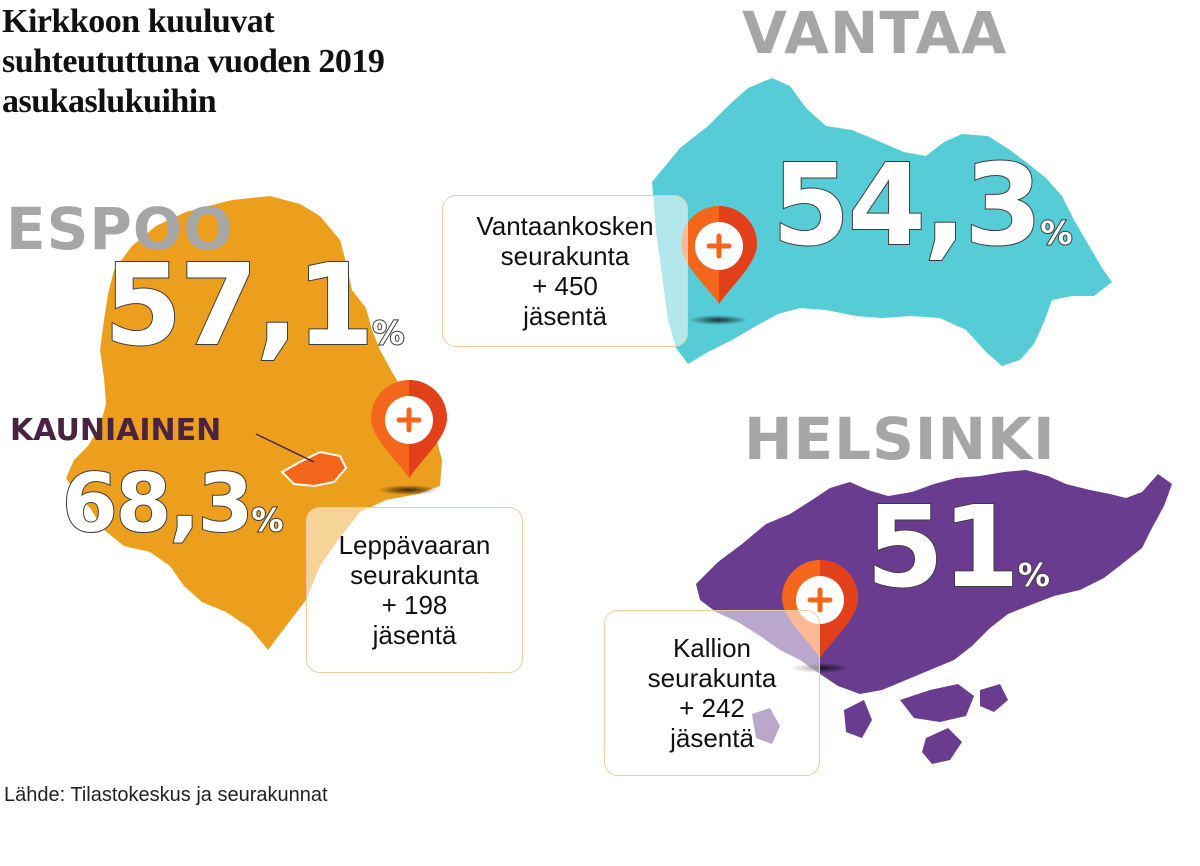 This screenshot has height=866, width=1200. I want to click on callout-vantaankoski: Vantaankosken seurakunta + 450 jäsentä, so click(565, 271).